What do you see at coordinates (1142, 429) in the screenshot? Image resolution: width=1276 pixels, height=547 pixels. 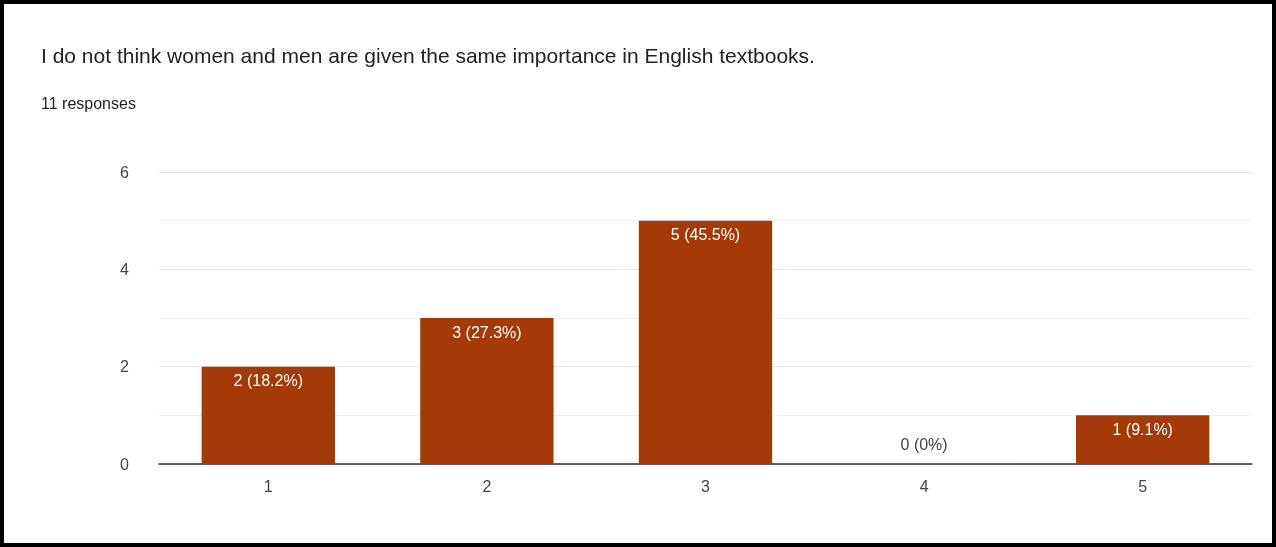 I see `data-label: 1 (9.1%)` at bounding box center [1142, 429].